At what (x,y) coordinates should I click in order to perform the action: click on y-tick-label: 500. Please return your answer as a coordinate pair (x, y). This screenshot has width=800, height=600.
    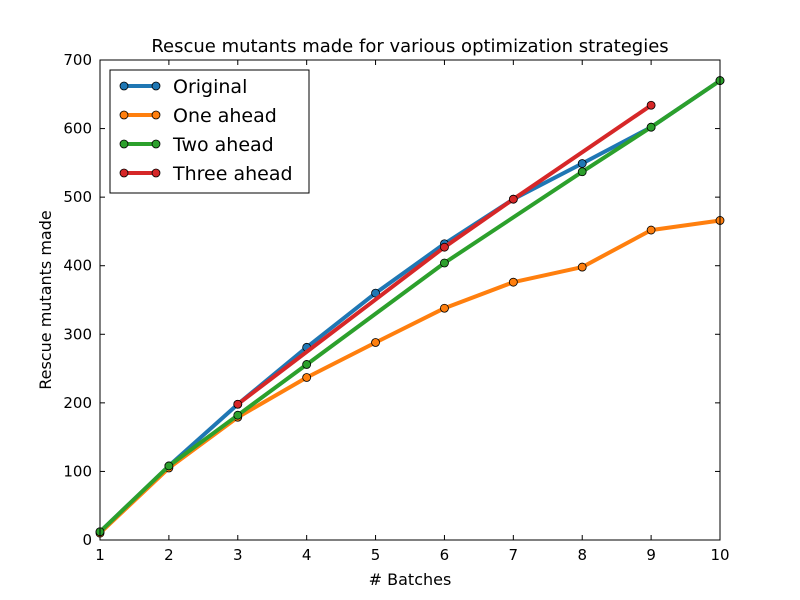
    Looking at the image, I should click on (77, 197).